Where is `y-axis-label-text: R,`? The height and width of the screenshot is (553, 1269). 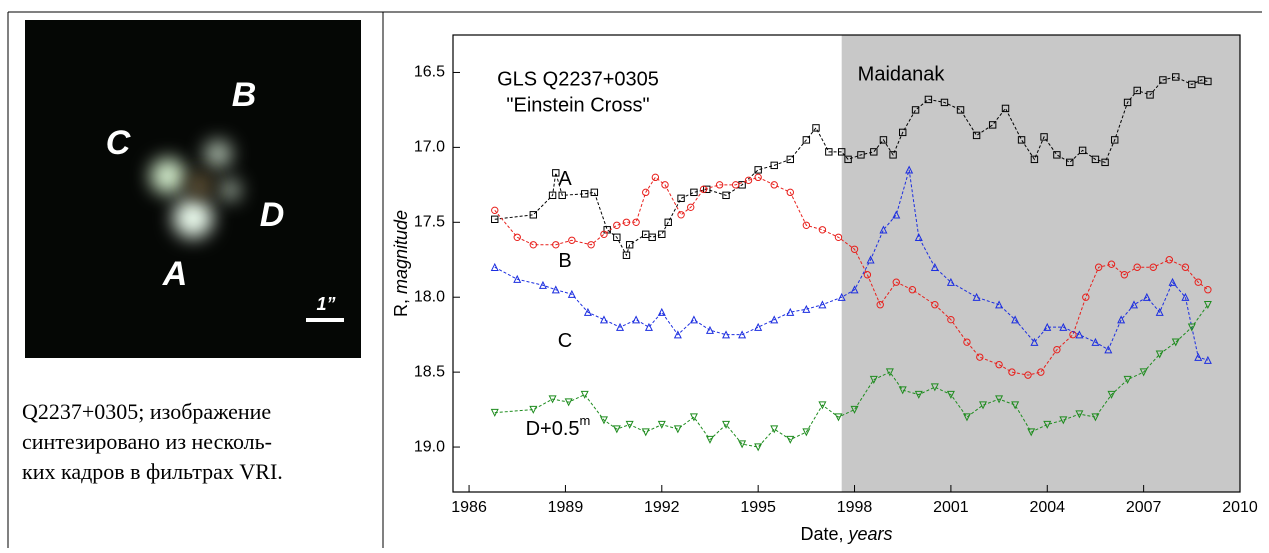 y-axis-label-text: R, is located at coordinates (401, 305).